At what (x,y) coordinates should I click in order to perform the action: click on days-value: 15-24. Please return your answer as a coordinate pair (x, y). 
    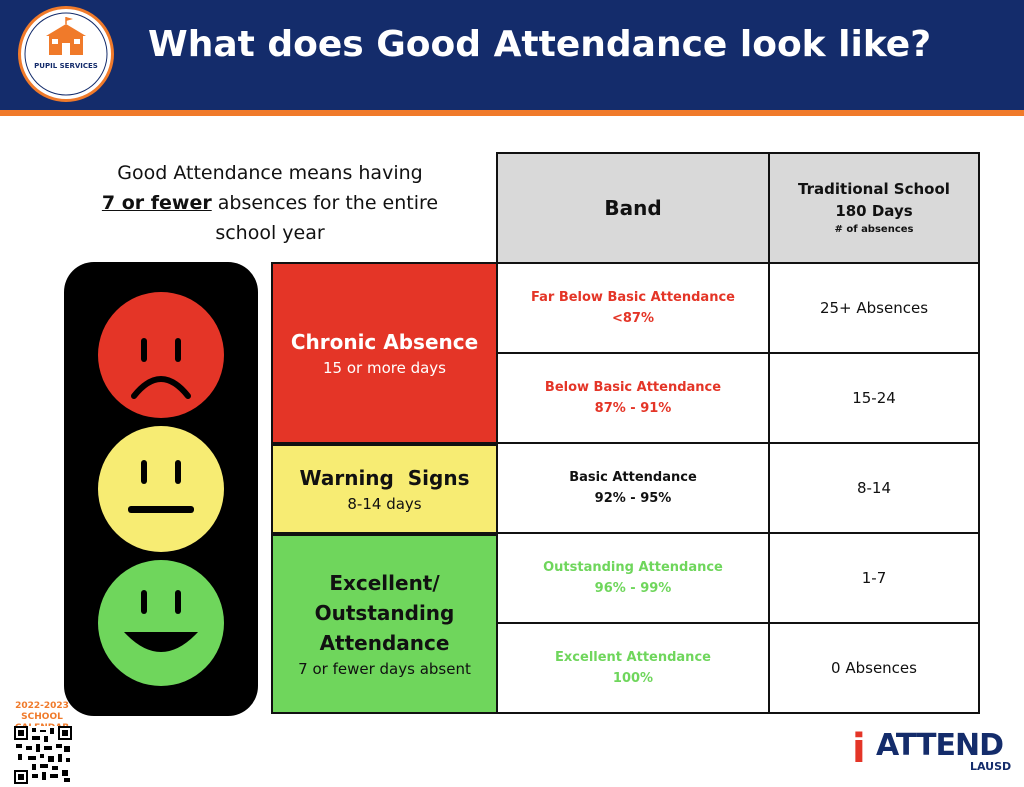
    Looking at the image, I should click on (874, 398).